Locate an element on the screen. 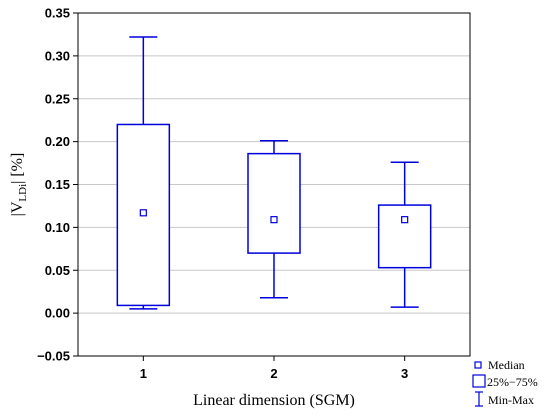 Image resolution: width=550 pixels, height=415 pixels. legend-iqr-marker is located at coordinates (479, 381).